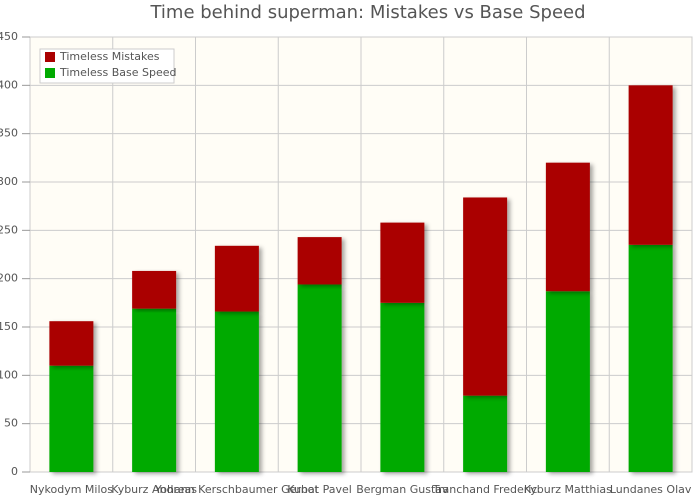  What do you see at coordinates (154, 489) in the screenshot?
I see `x-tick-label: Kyburz Andreas` at bounding box center [154, 489].